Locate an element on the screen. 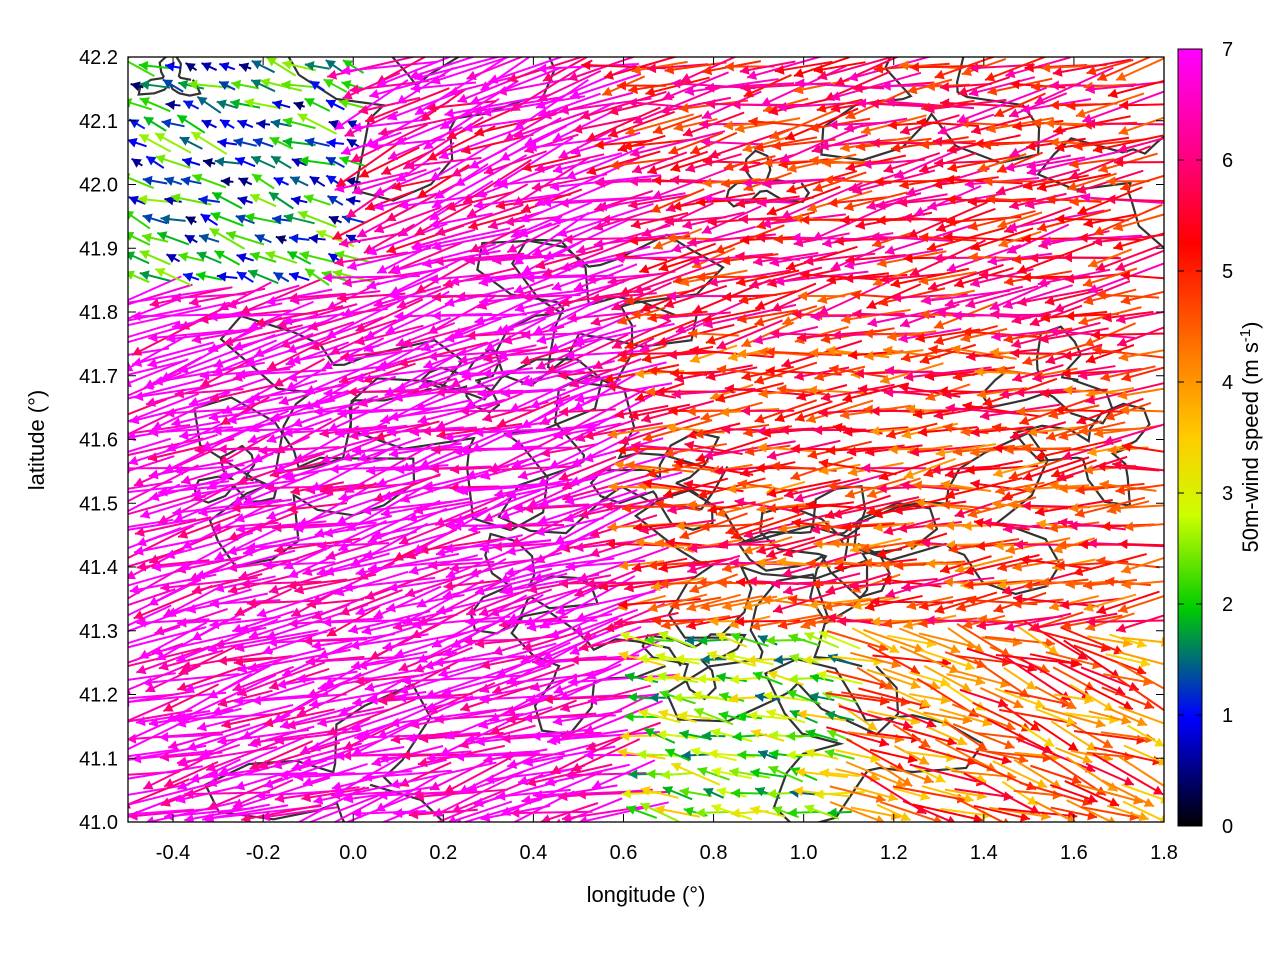 The width and height of the screenshot is (1280, 960). x-axis-title: longitude (°) is located at coordinates (646, 894).